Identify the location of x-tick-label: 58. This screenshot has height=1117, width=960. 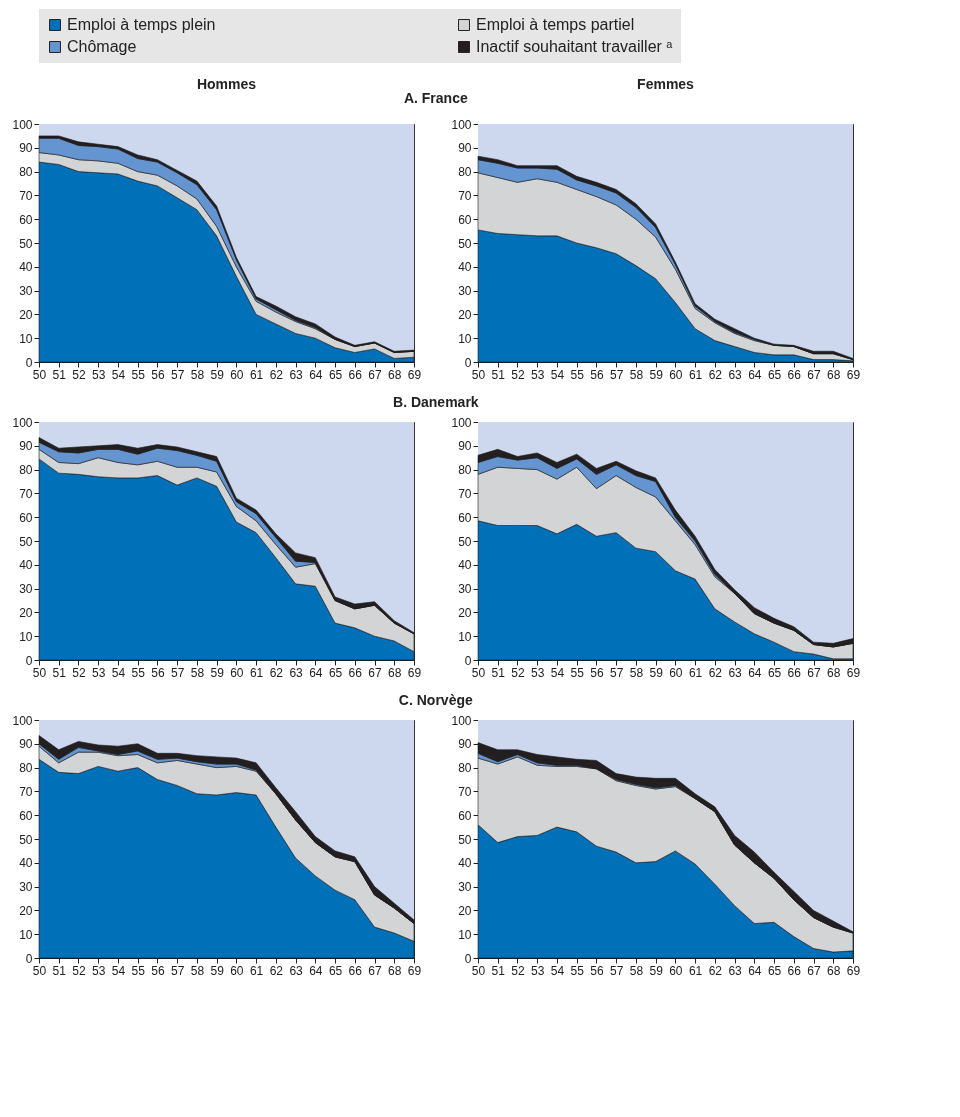
(636, 970).